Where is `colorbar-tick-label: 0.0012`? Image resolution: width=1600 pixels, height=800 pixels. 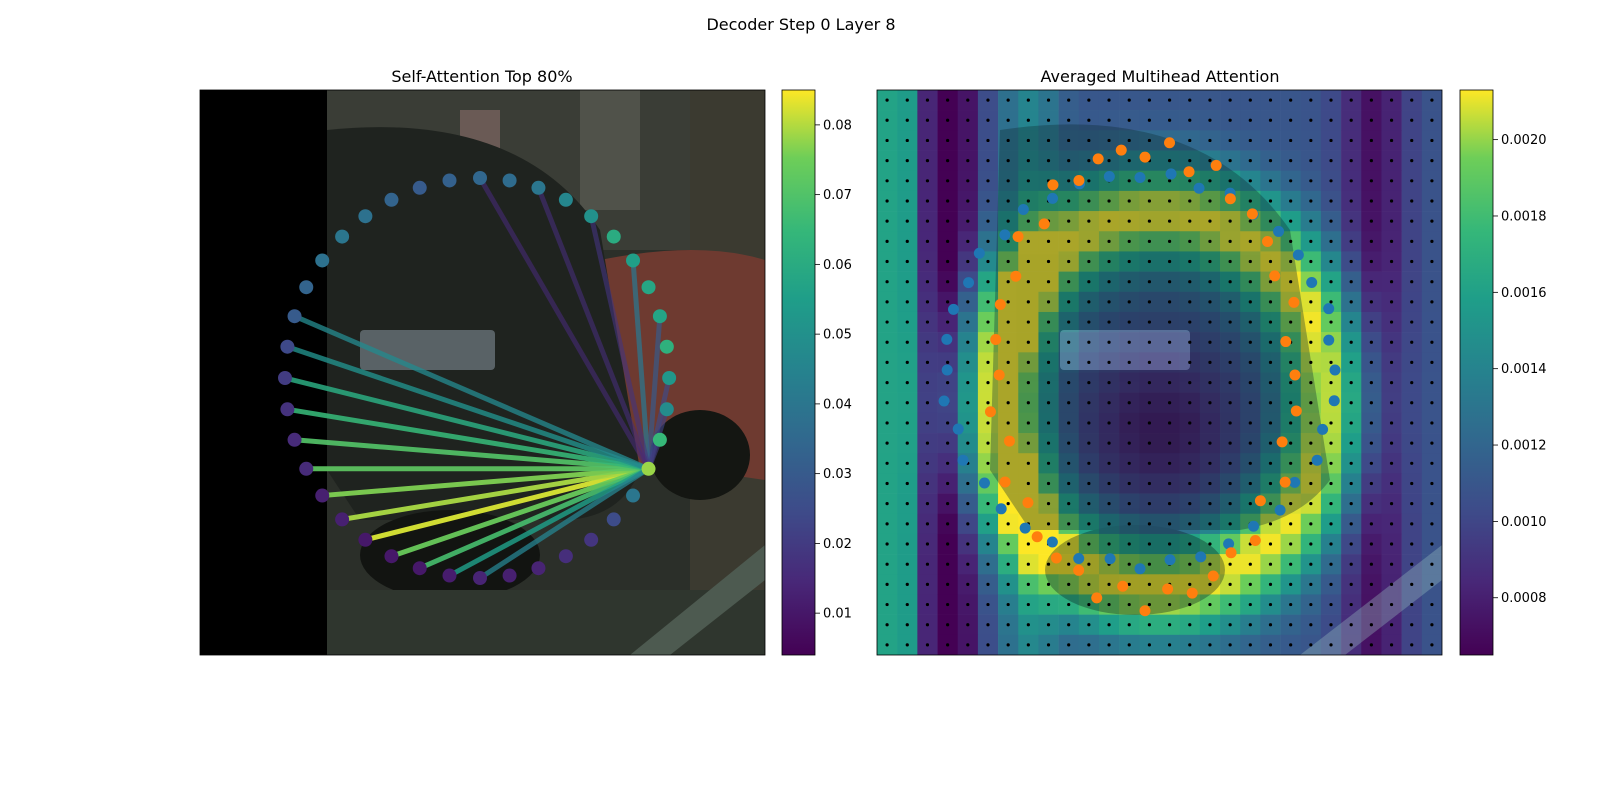 colorbar-tick-label: 0.0012 is located at coordinates (1524, 446).